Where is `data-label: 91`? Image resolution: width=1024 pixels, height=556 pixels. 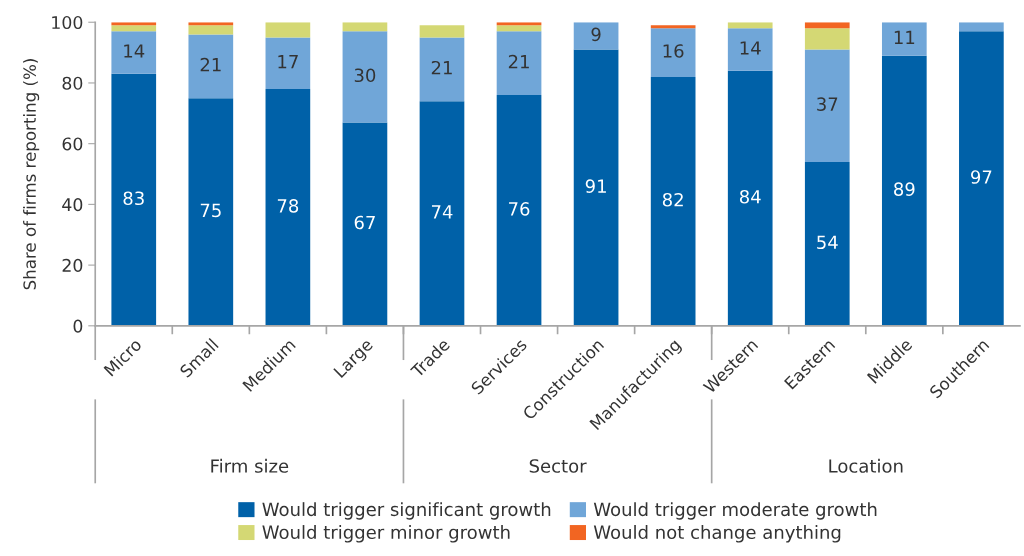
data-label: 91 is located at coordinates (595, 186).